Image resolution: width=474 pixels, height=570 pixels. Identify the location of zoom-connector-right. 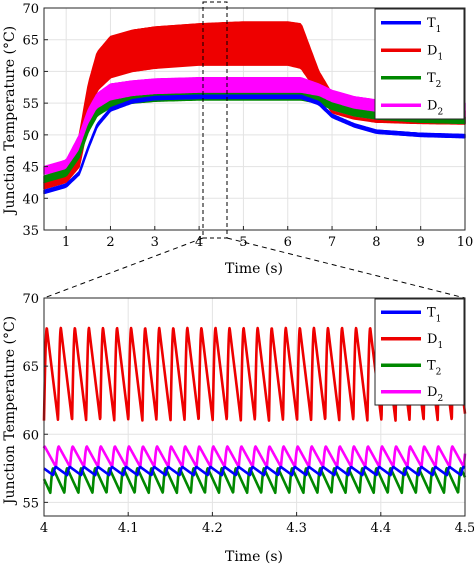
(346, 268).